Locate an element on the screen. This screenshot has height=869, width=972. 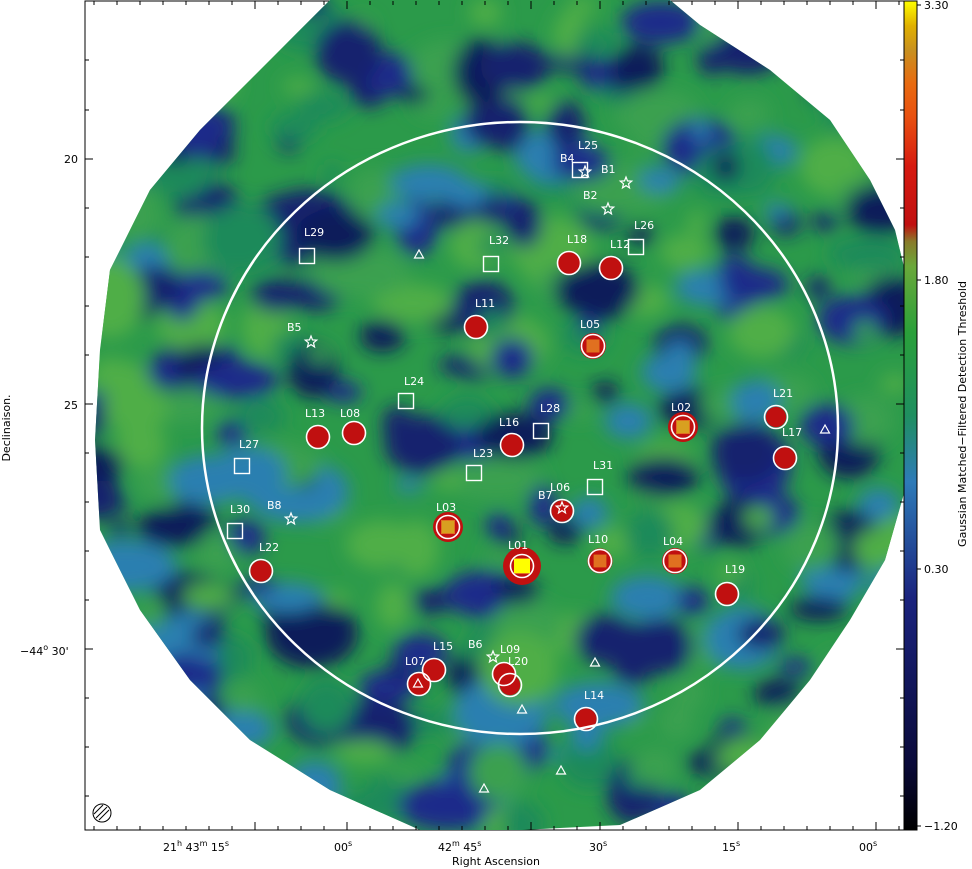
circle-marker-l16 is located at coordinates (512, 445).